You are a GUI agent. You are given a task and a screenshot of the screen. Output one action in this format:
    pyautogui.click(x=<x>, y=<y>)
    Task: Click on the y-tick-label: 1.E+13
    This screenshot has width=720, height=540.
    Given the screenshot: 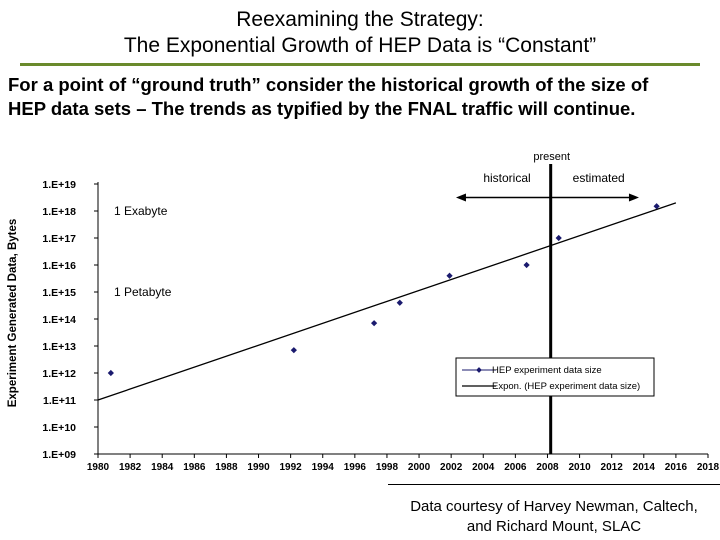 What is the action you would take?
    pyautogui.click(x=59, y=347)
    